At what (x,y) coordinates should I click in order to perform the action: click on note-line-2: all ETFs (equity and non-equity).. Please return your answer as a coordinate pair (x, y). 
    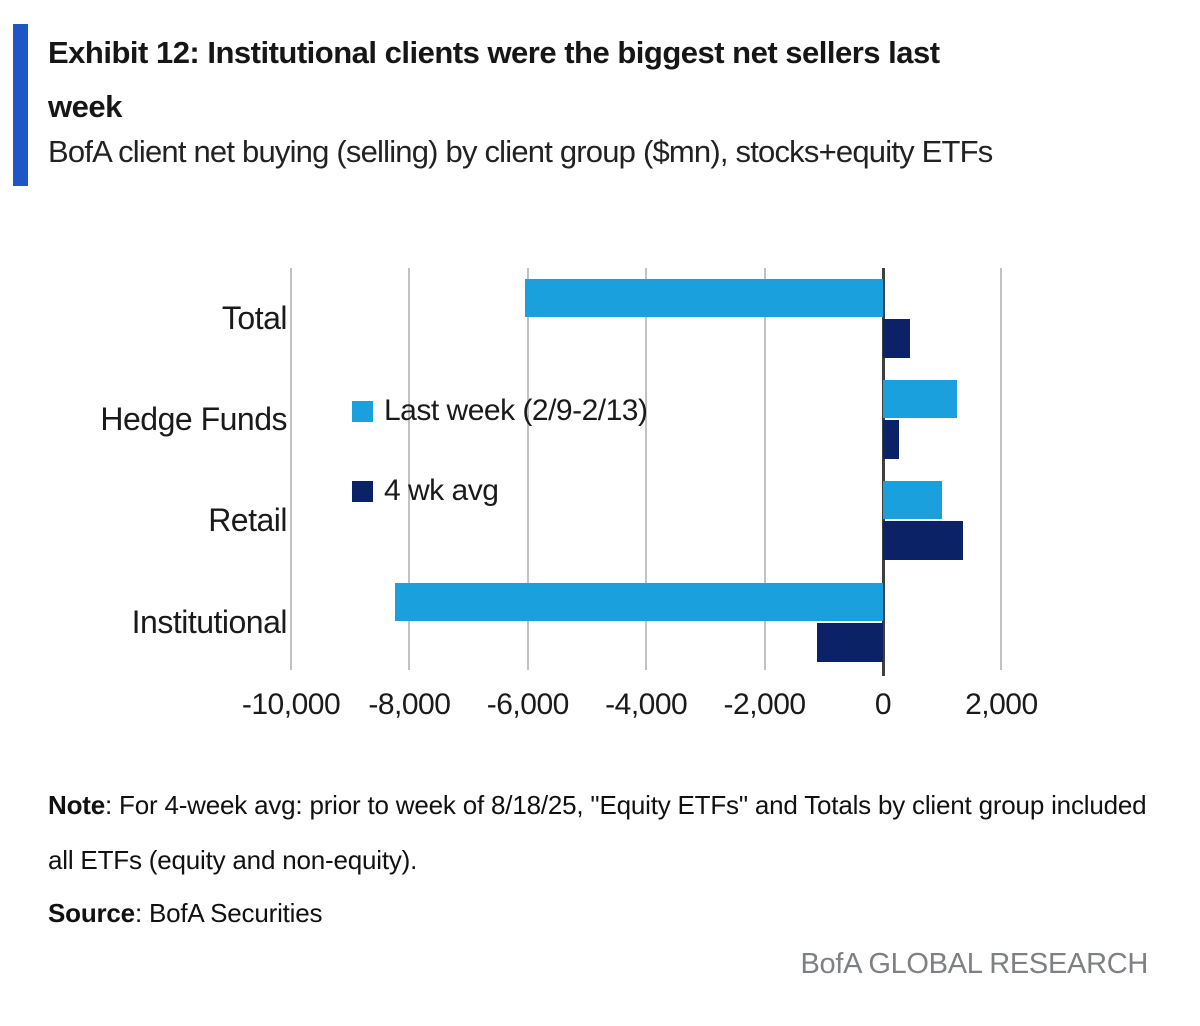
    Looking at the image, I should click on (232, 860).